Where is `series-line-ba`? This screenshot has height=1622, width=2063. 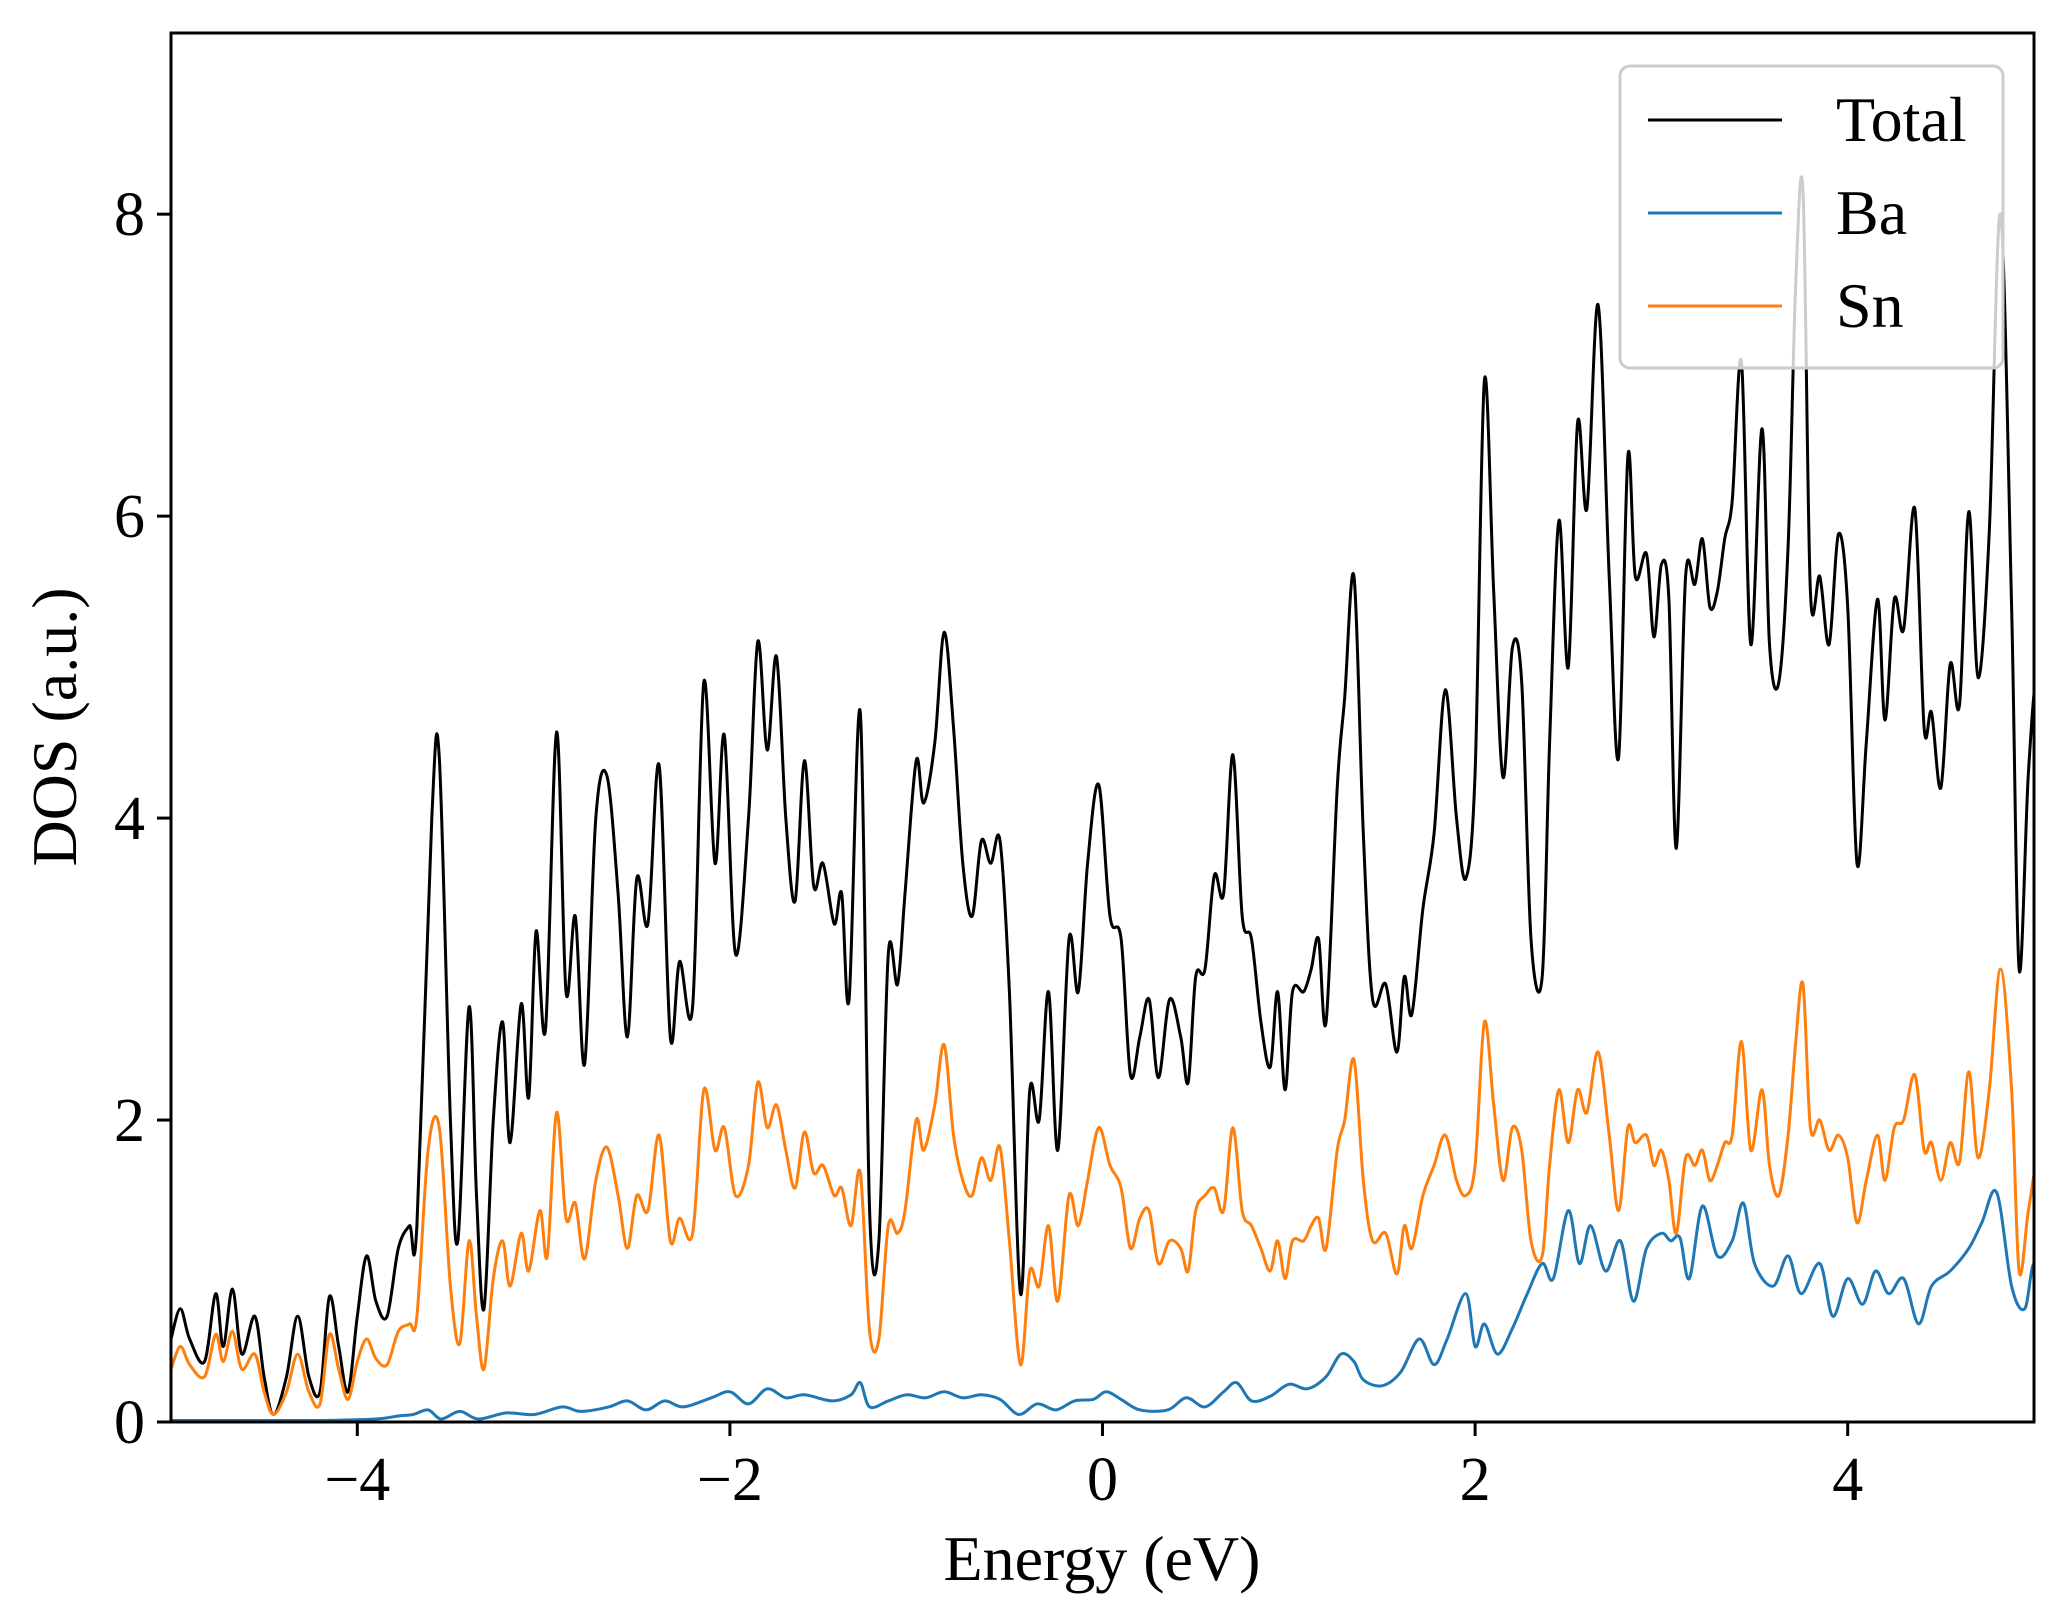 series-line-ba is located at coordinates (1102, 1305).